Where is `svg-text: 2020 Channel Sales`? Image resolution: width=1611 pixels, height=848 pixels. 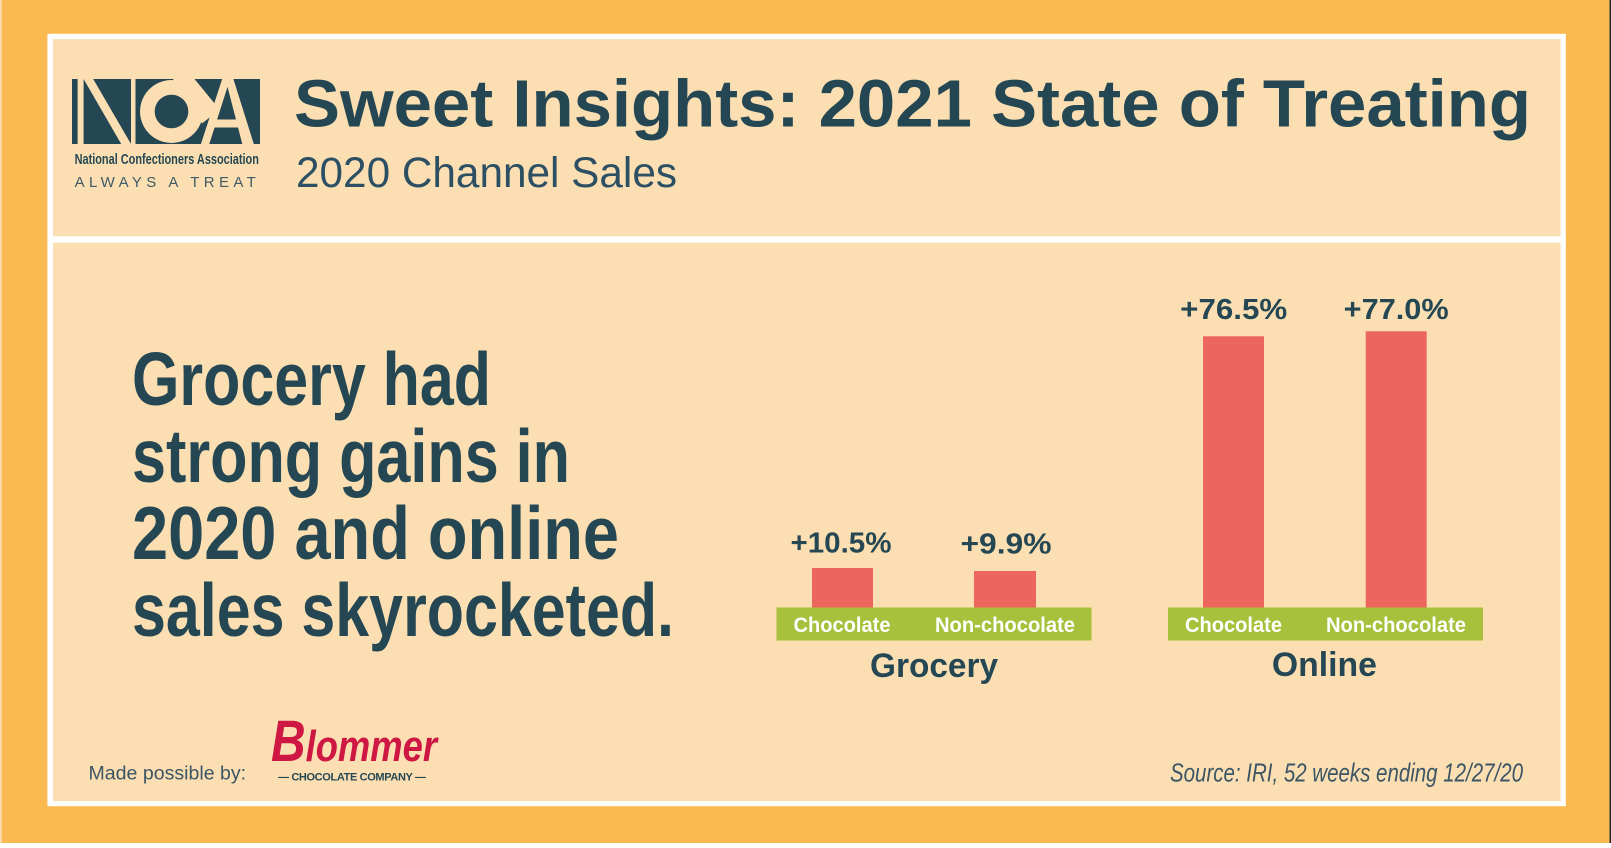
svg-text: 2020 Channel Sales is located at coordinates (486, 173).